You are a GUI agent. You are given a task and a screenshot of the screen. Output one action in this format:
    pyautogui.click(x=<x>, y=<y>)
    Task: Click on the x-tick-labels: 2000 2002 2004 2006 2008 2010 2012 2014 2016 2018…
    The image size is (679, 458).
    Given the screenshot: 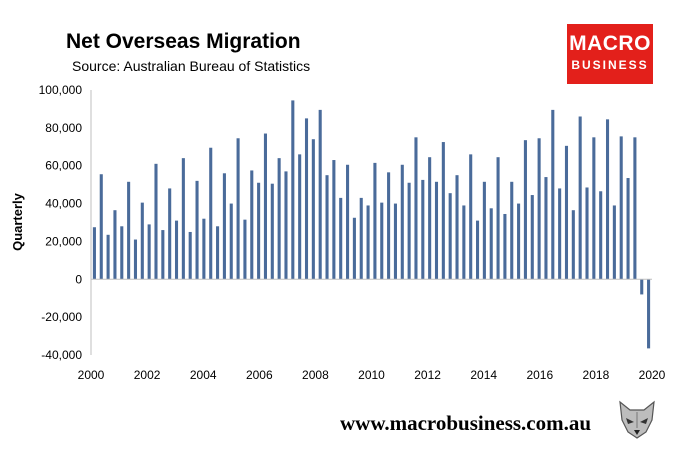 What is the action you would take?
    pyautogui.click(x=372, y=375)
    